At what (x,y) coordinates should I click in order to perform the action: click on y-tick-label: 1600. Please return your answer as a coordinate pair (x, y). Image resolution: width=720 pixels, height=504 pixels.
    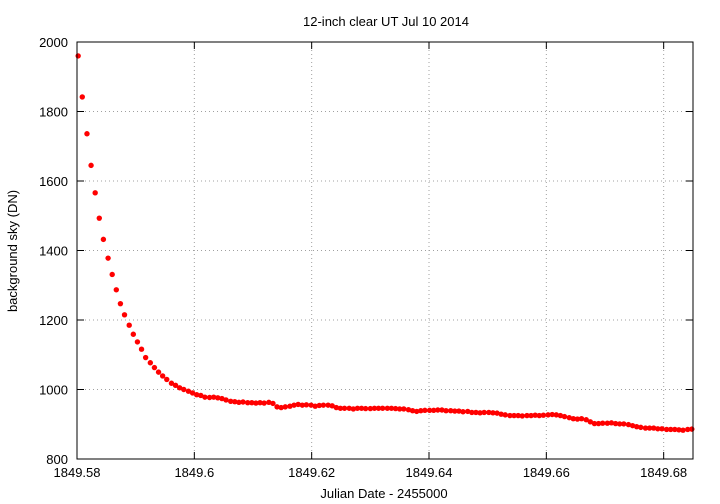
    Looking at the image, I should click on (53, 181).